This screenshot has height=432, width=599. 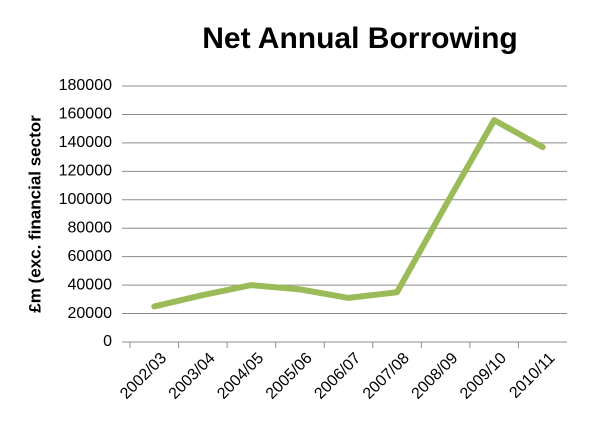 What do you see at coordinates (90, 256) in the screenshot?
I see `y-tick-label: 60000` at bounding box center [90, 256].